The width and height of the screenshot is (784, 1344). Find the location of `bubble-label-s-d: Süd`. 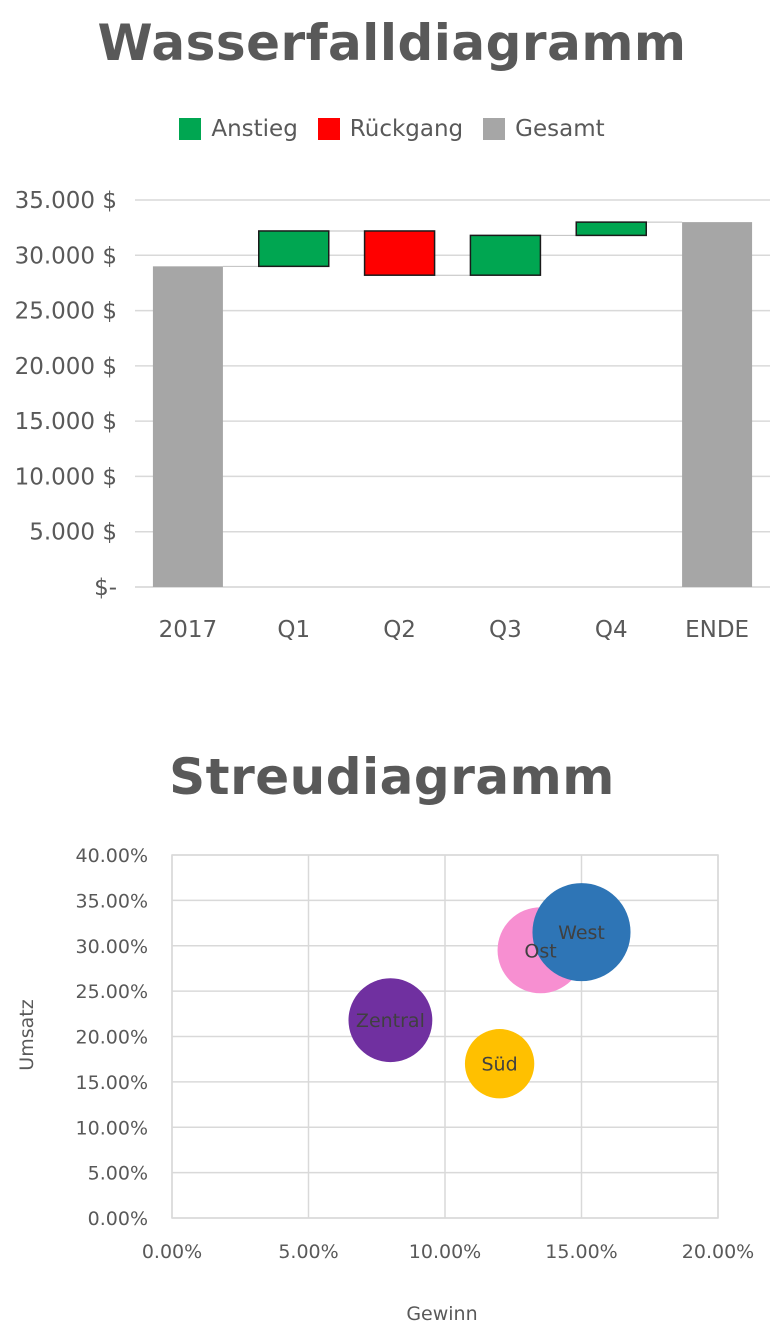

bubble-label-s-d: Süd is located at coordinates (500, 1065).